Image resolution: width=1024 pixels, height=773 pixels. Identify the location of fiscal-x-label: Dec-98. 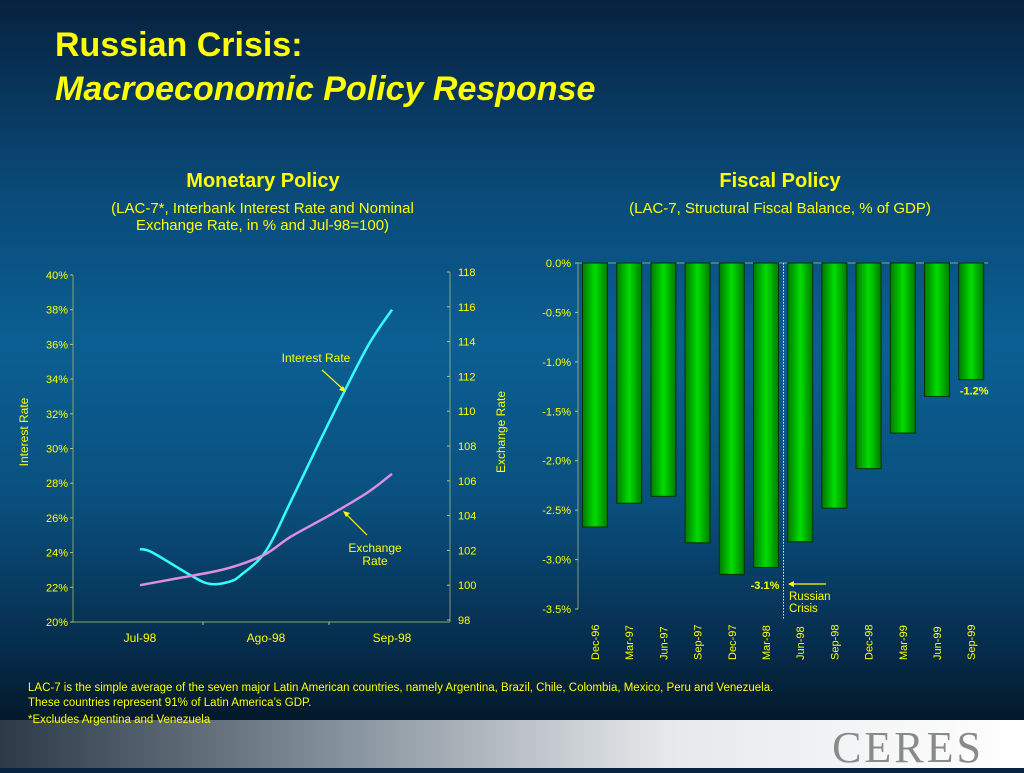
(870, 642).